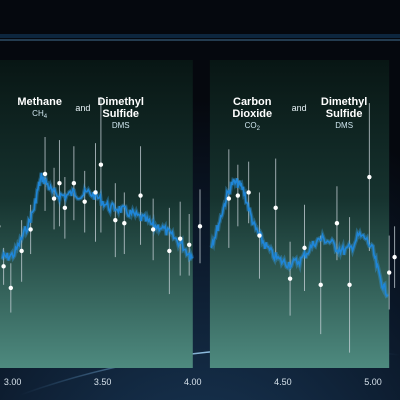  Describe the element at coordinates (283, 382) in the screenshot. I see `x-tick-label: 4.50` at that location.